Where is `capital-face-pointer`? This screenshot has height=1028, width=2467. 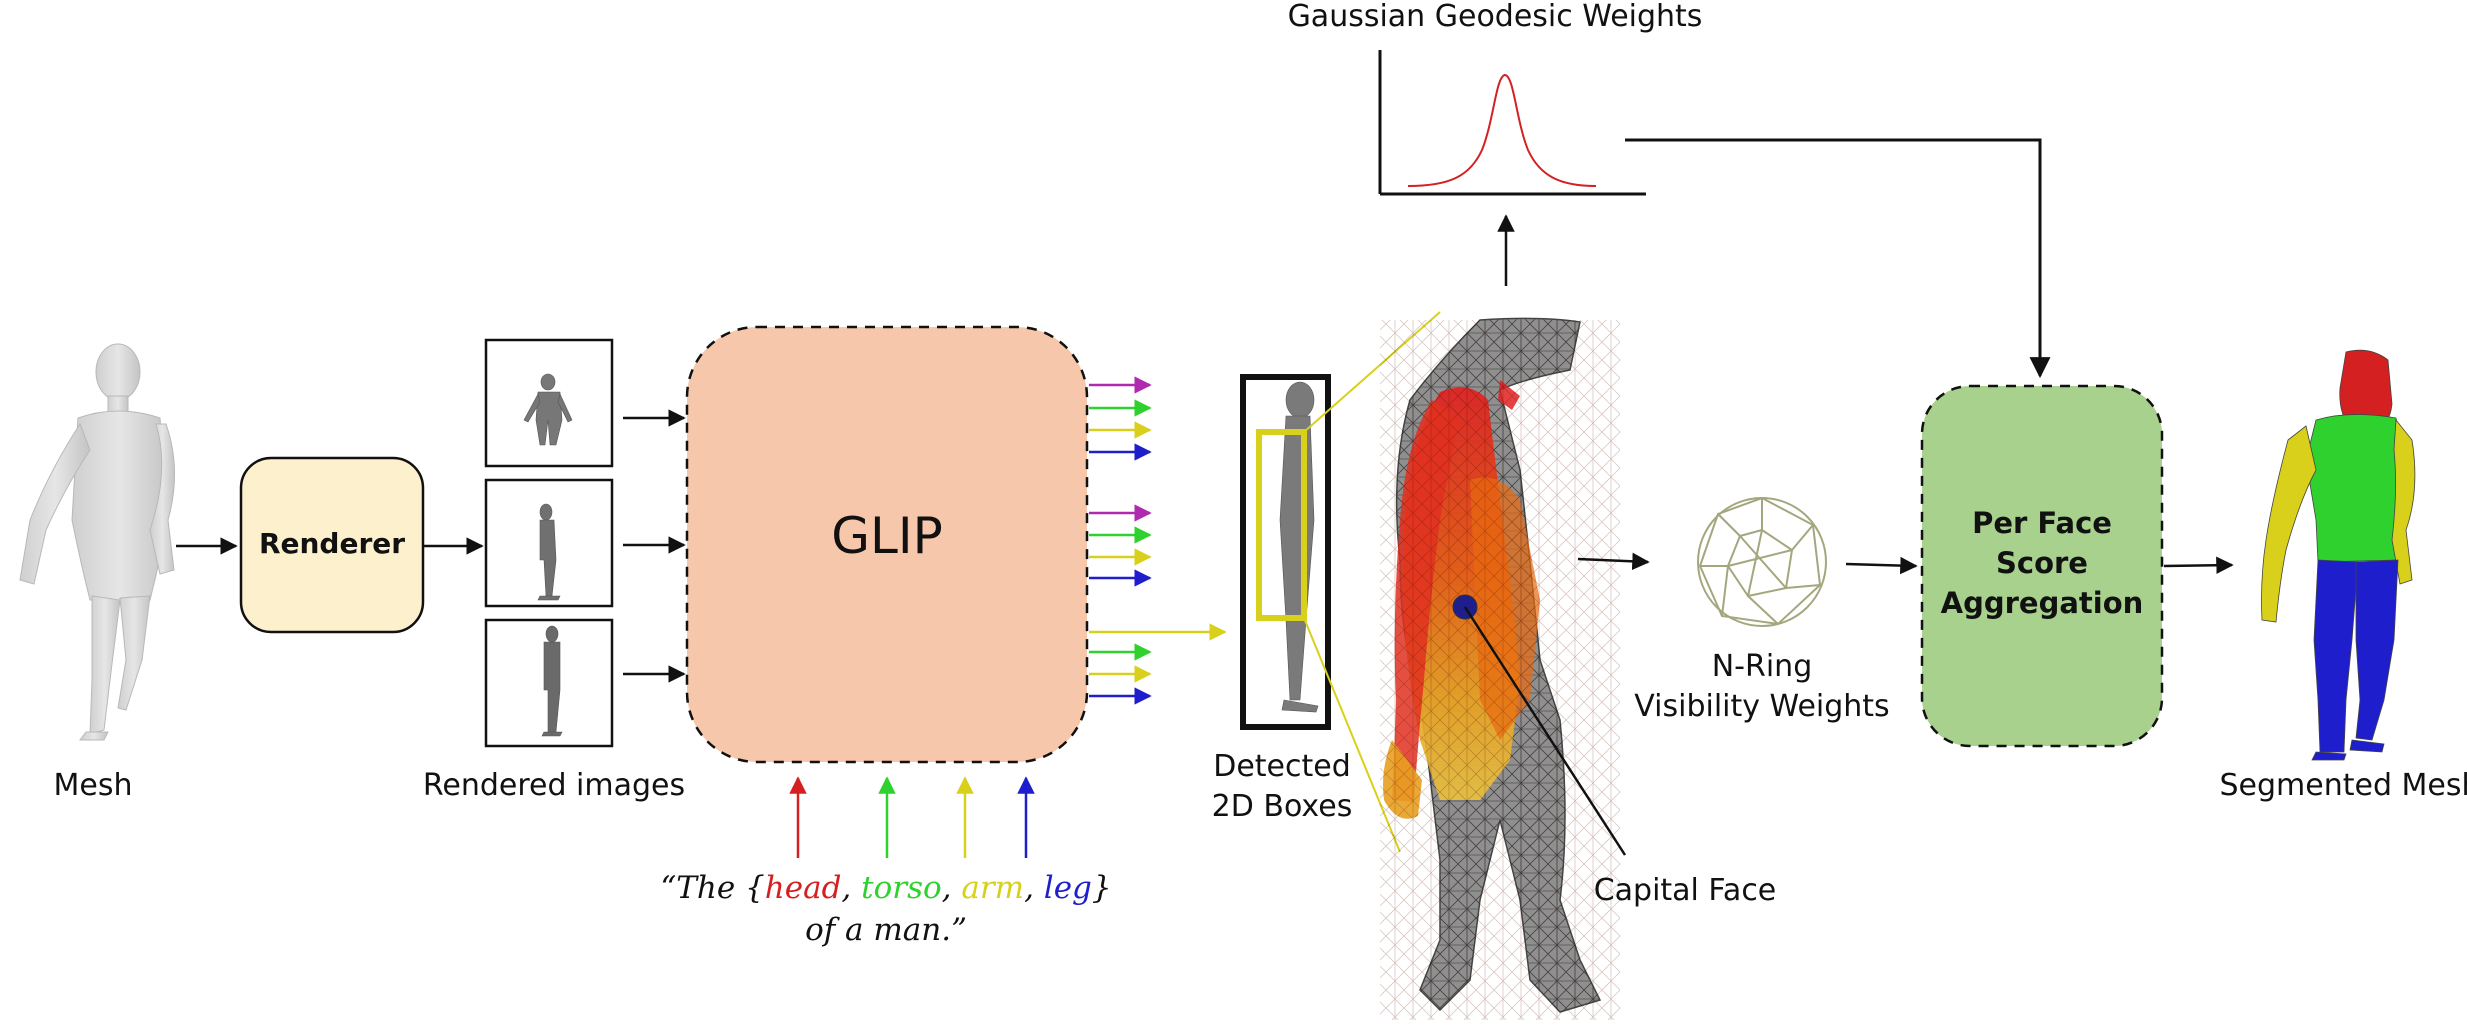
capital-face-pointer is located at coordinates (1545, 731).